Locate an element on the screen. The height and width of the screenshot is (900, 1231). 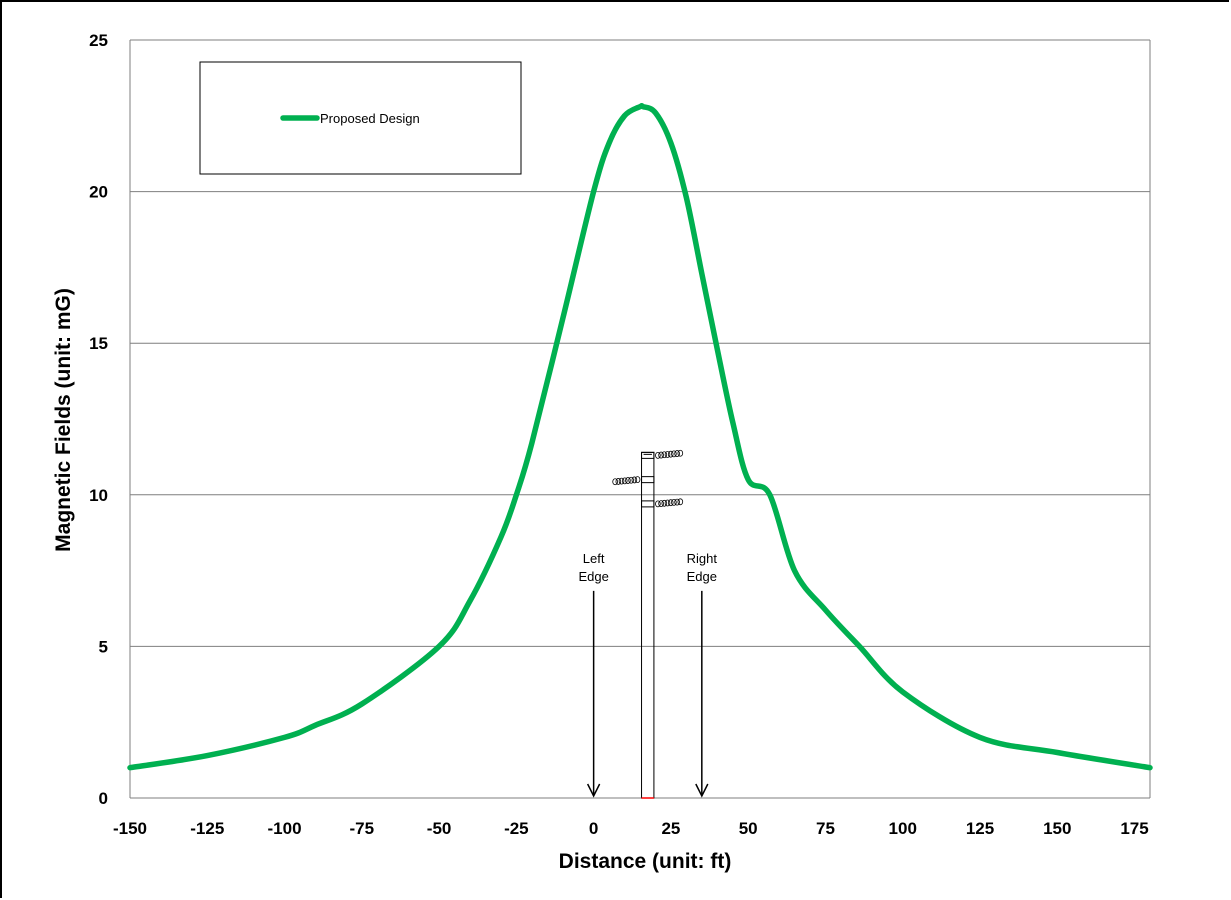
left-edge-label-line1: Left is located at coordinates (594, 558).